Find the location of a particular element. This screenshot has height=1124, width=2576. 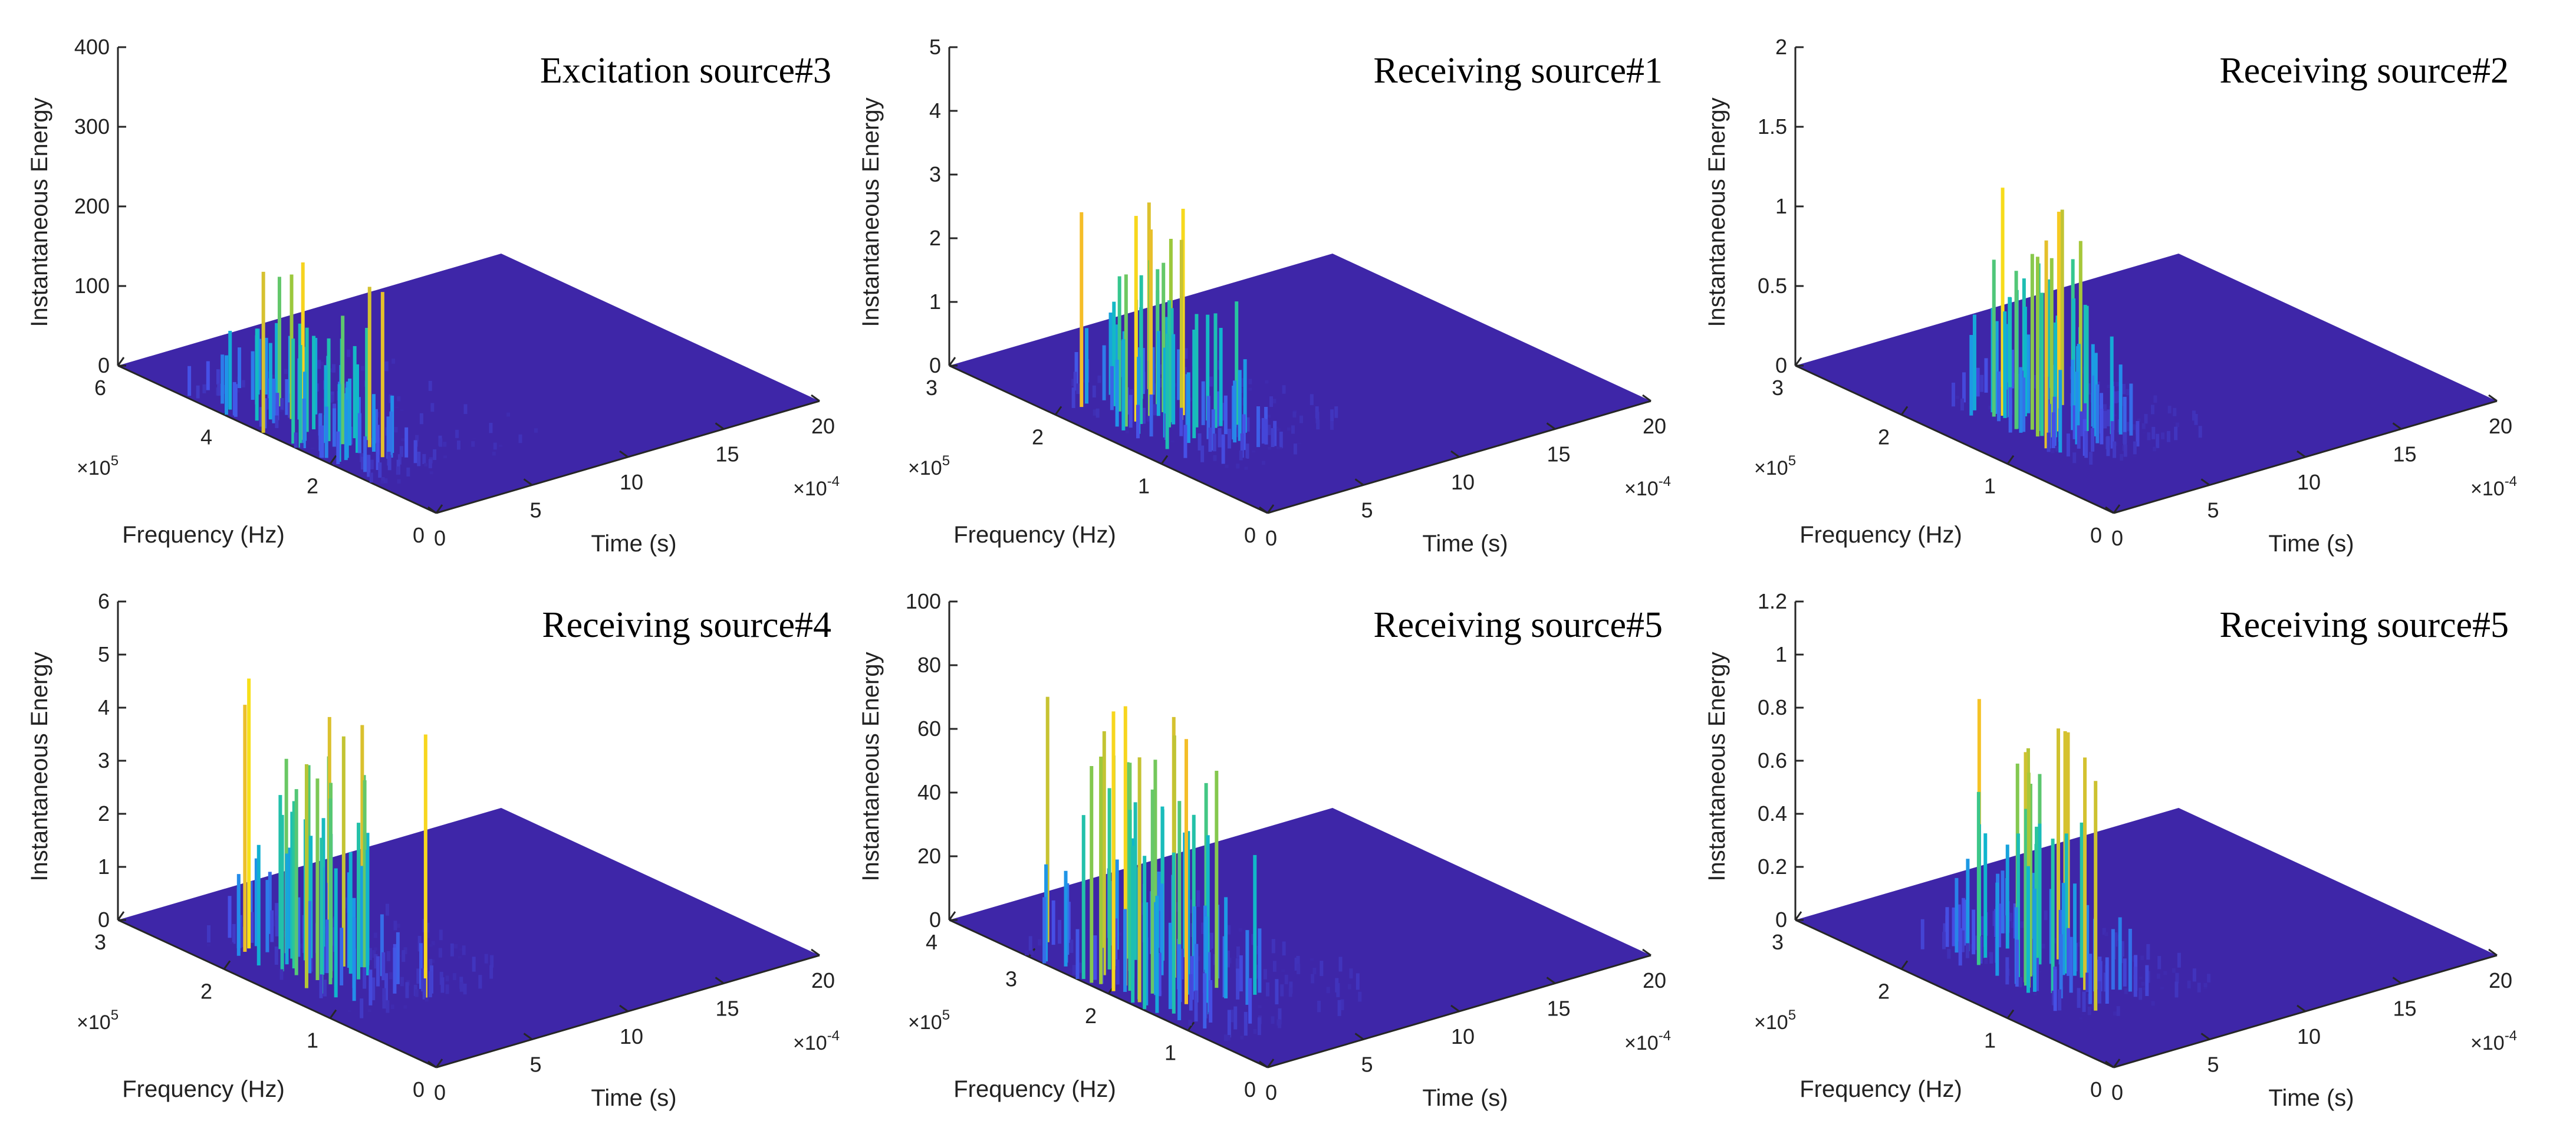

frequency-tick-label: 6 is located at coordinates (100, 388).